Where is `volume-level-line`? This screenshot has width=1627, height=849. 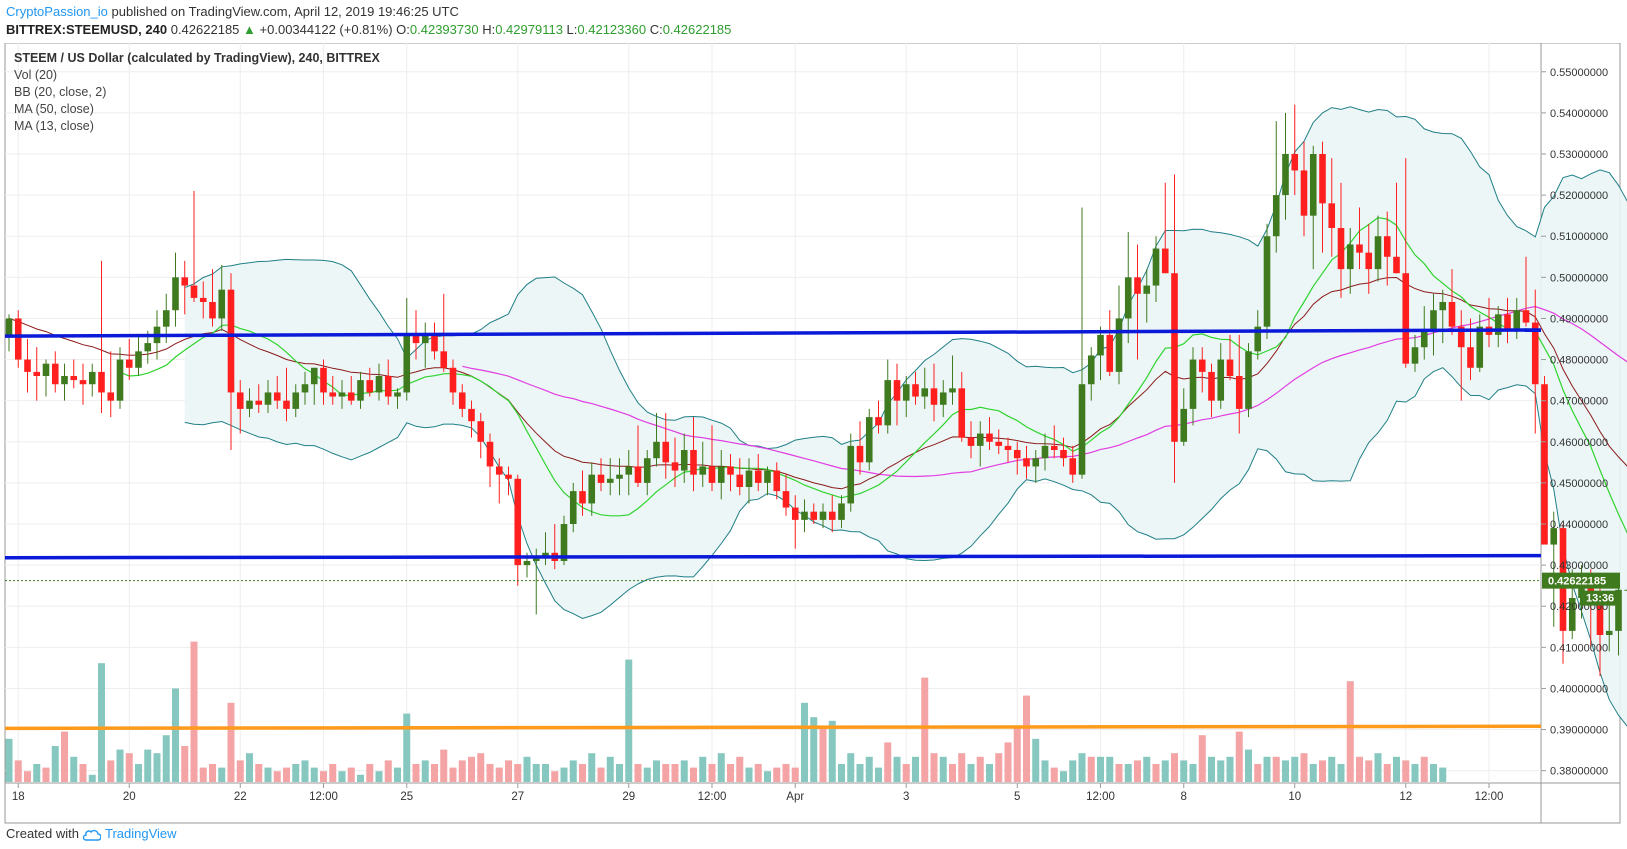 volume-level-line is located at coordinates (773, 727).